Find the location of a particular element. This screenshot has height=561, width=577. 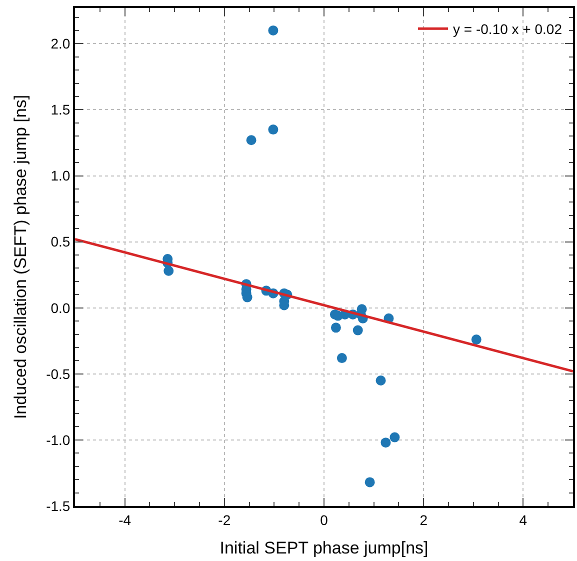

x-tick-label: 0 is located at coordinates (324, 520).